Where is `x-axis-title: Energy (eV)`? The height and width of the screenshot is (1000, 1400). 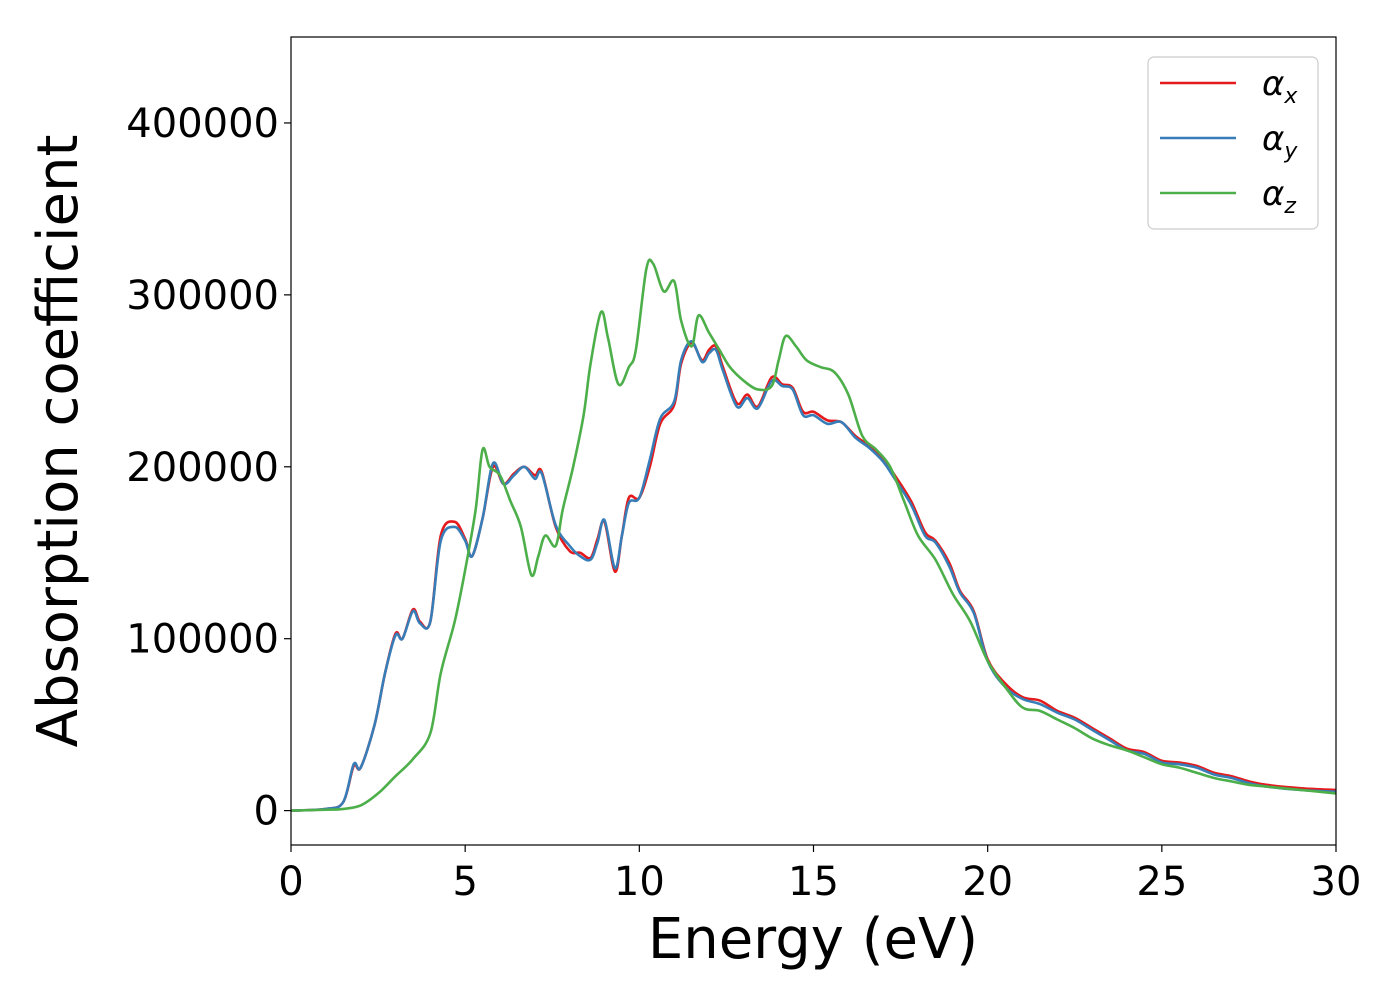
x-axis-title: Energy (eV) is located at coordinates (813, 939).